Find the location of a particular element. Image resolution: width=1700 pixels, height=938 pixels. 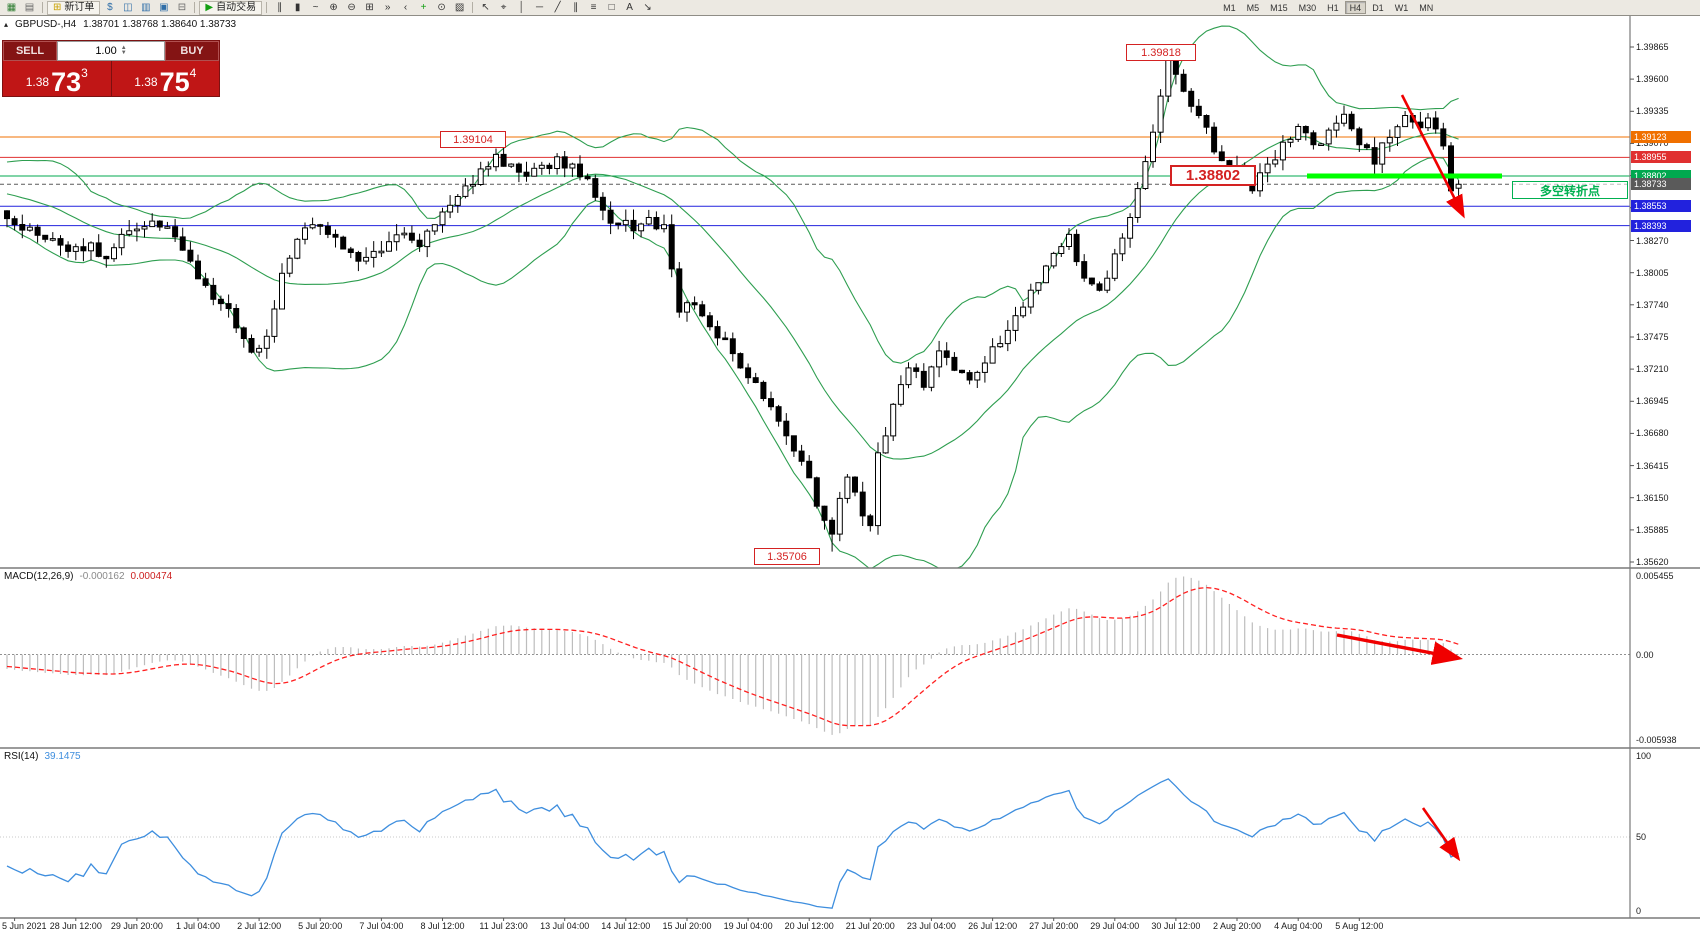

time-axis-label: 13 Jul 04:00 is located at coordinates (565, 926).